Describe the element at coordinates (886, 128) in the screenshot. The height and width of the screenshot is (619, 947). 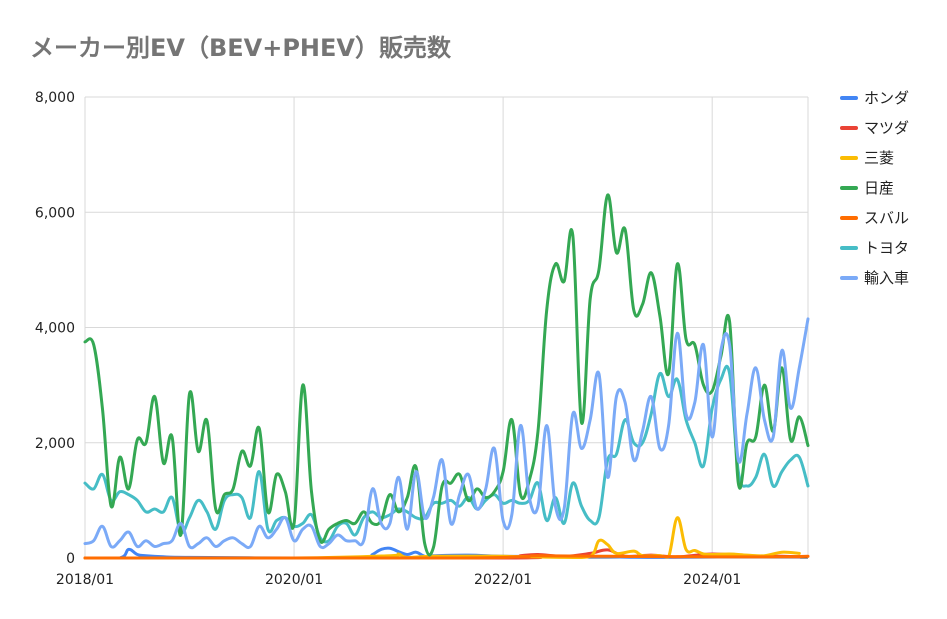
I see `legend-label: マツダ` at that location.